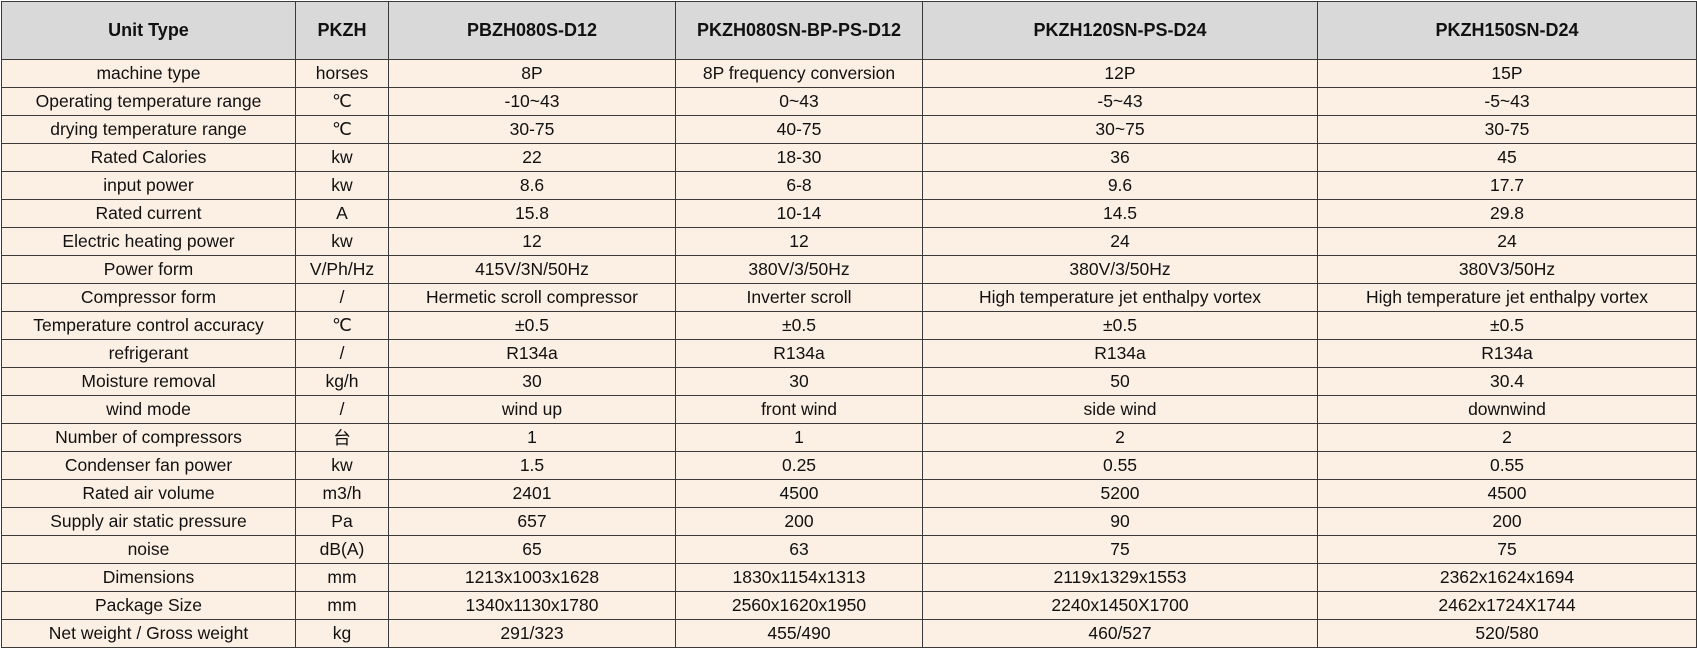 The image size is (1697, 671). I want to click on row-label: Dimensions, so click(148, 577).